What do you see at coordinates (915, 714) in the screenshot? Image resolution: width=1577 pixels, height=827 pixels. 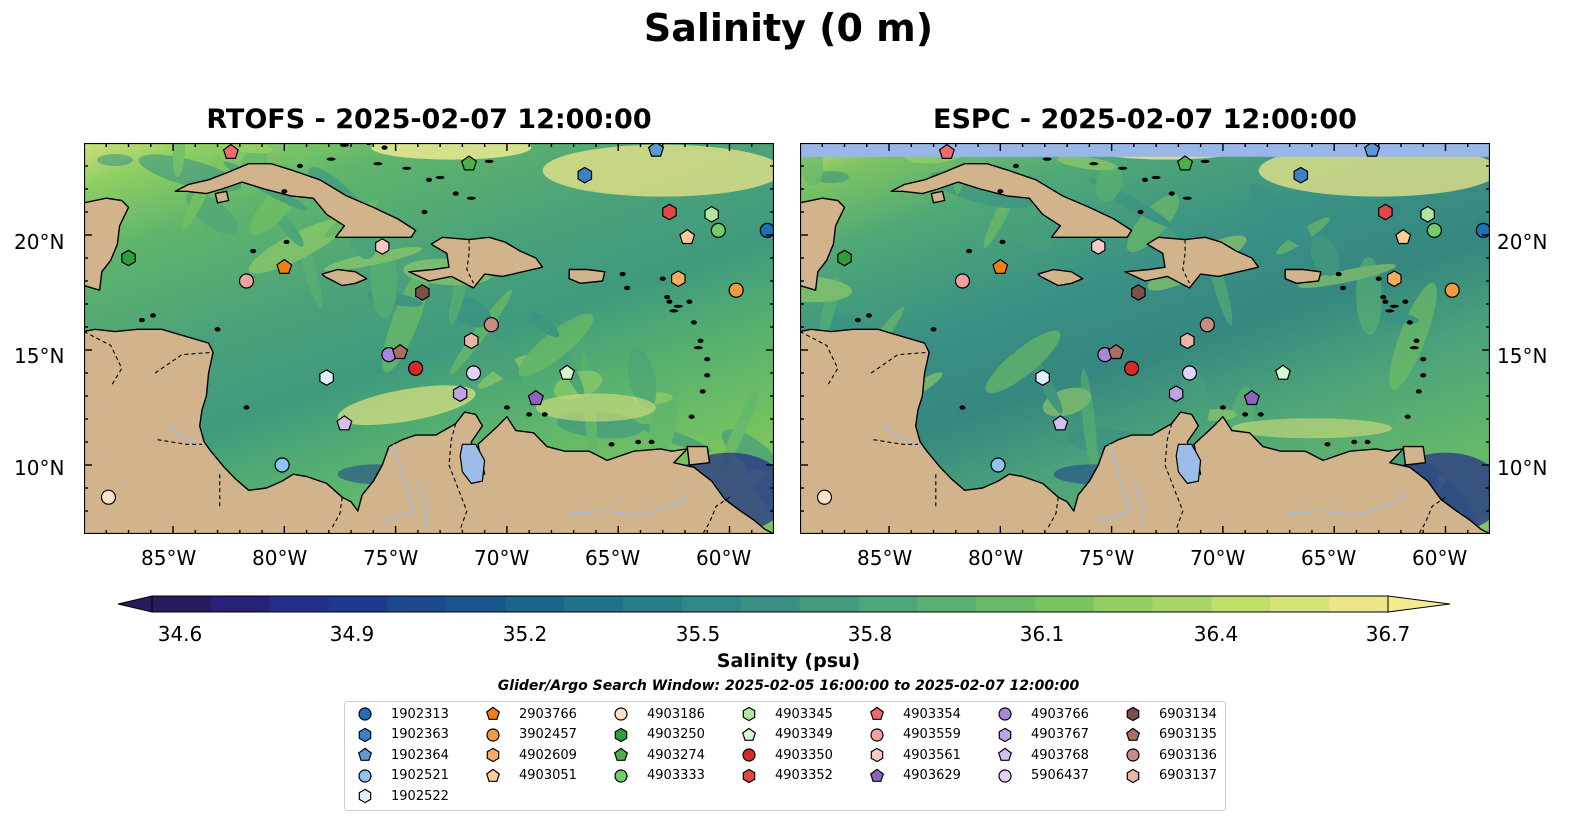 I see `legend-item-4903354: 4903354` at bounding box center [915, 714].